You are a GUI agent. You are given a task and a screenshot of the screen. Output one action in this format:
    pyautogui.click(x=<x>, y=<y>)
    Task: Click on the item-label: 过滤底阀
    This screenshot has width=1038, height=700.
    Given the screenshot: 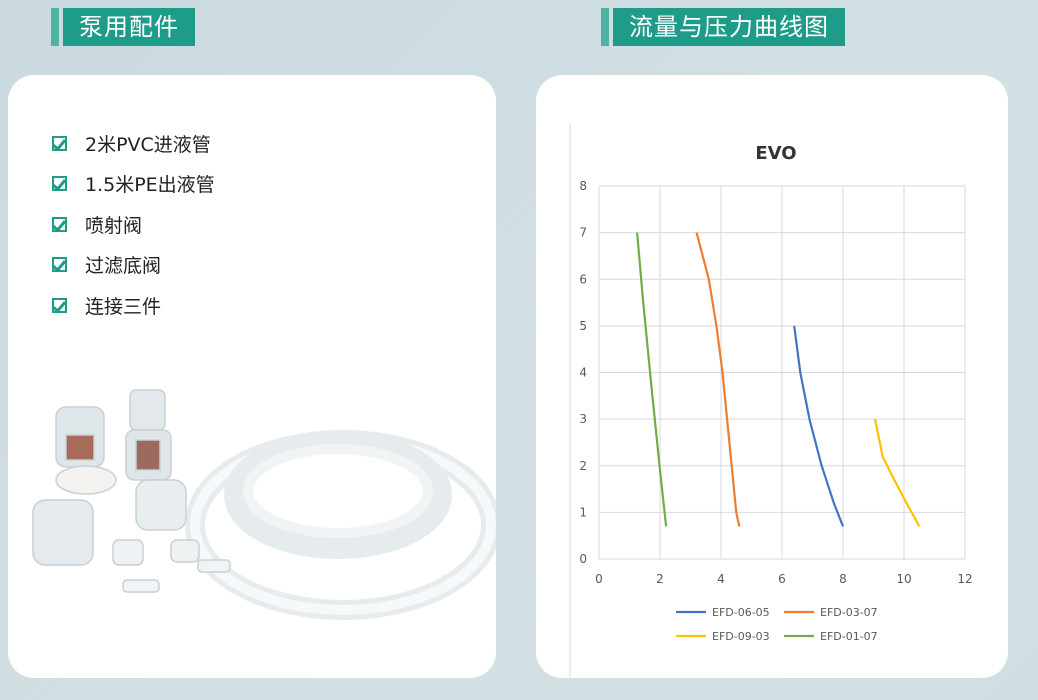 What is the action you would take?
    pyautogui.click(x=123, y=266)
    